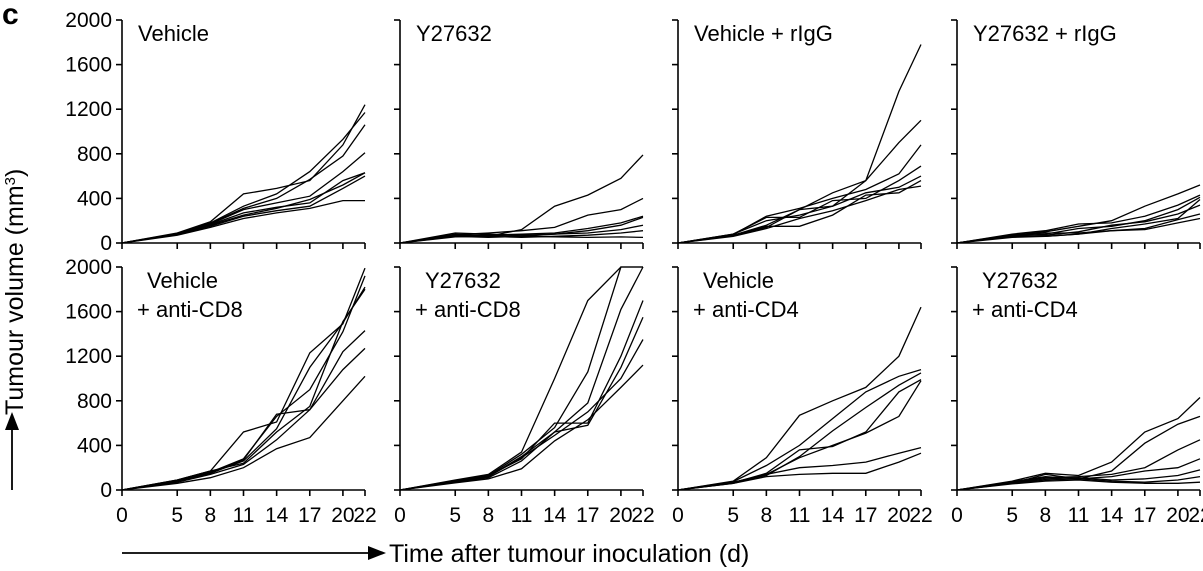 The height and width of the screenshot is (571, 1203). Describe the element at coordinates (10, 15) in the screenshot. I see `panel-letter: c` at that location.